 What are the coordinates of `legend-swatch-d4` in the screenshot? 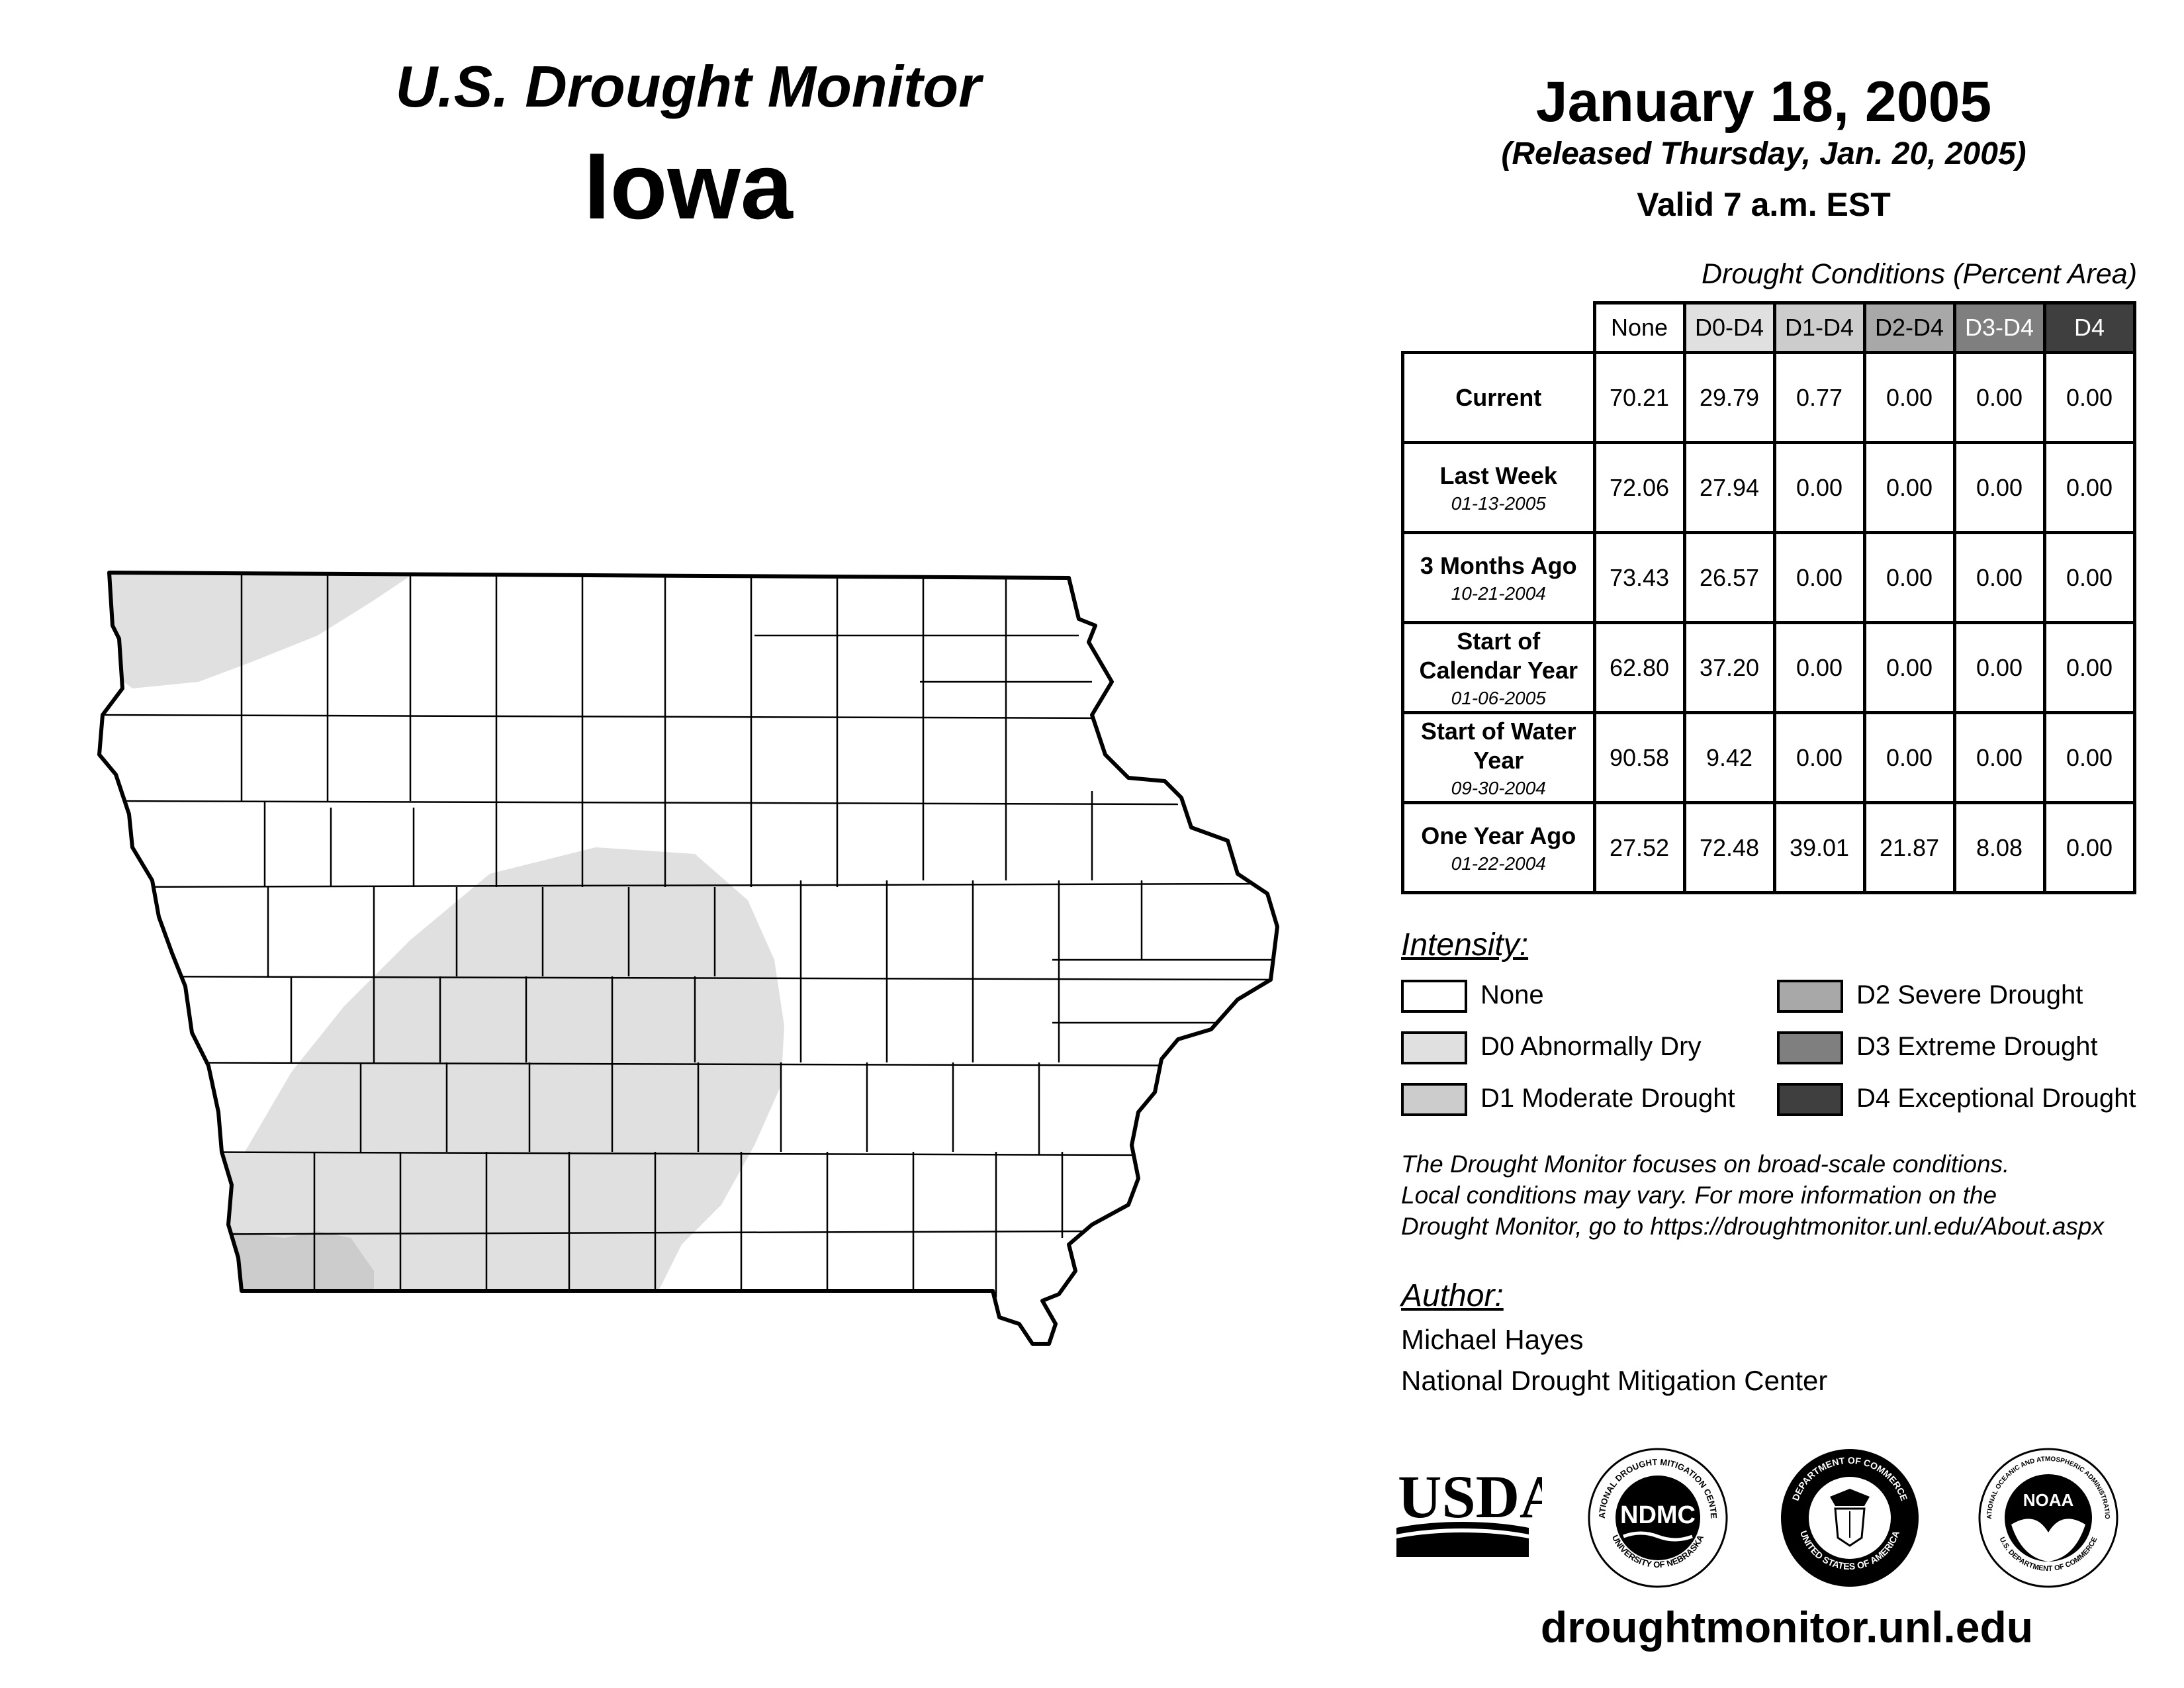 It's located at (1810, 1099).